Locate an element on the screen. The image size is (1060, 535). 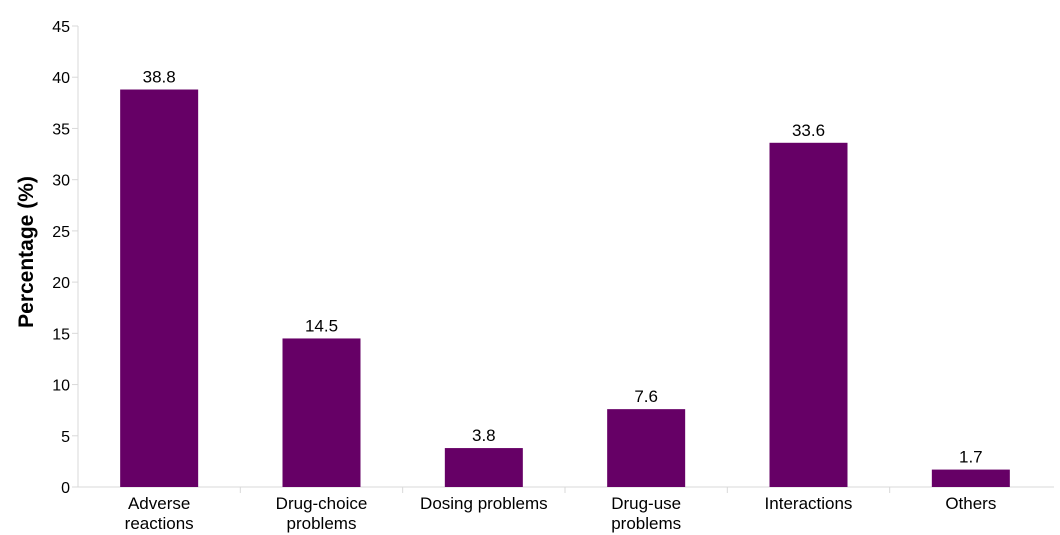
y-tick-label: 40 is located at coordinates (61, 78).